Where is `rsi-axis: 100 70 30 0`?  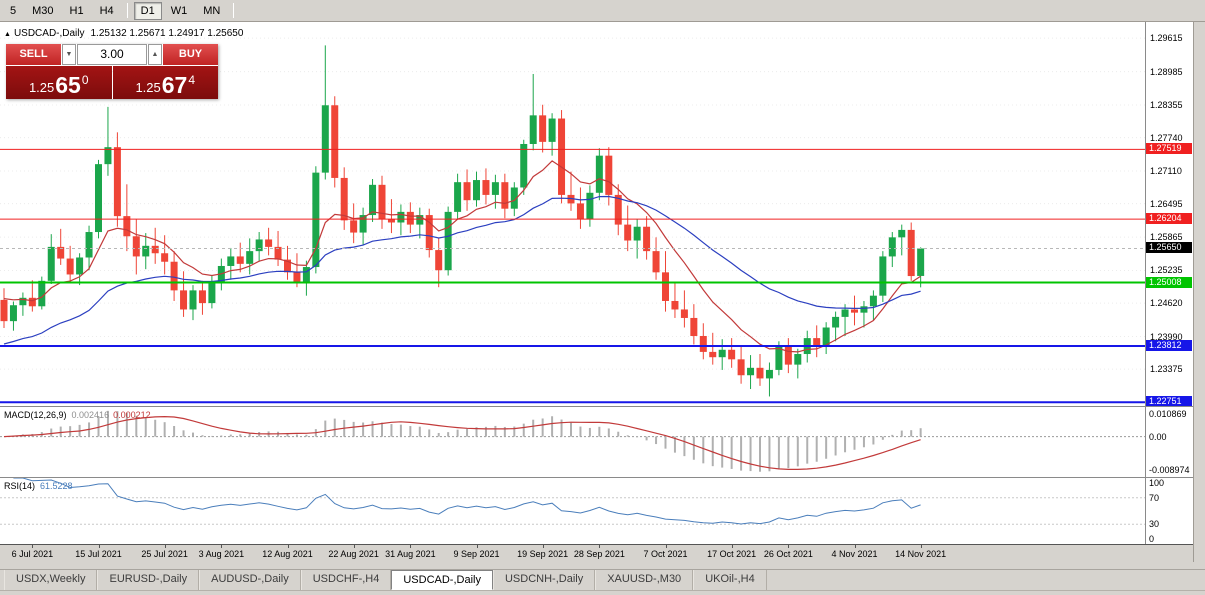 rsi-axis: 100 70 30 0 is located at coordinates (1169, 511).